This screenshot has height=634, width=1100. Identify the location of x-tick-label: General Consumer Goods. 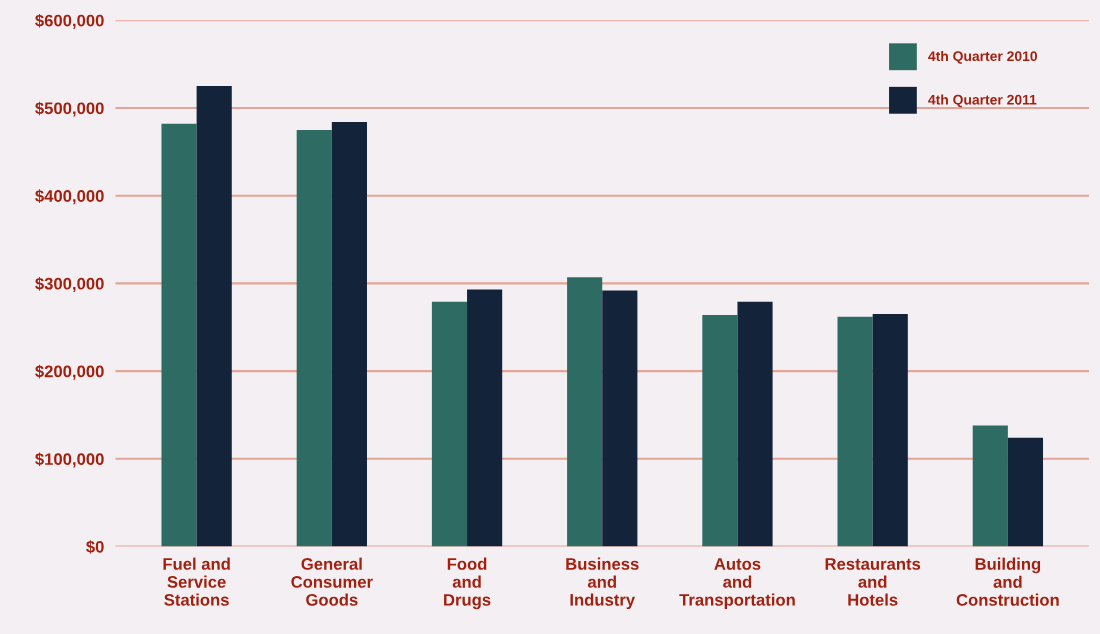
(332, 581).